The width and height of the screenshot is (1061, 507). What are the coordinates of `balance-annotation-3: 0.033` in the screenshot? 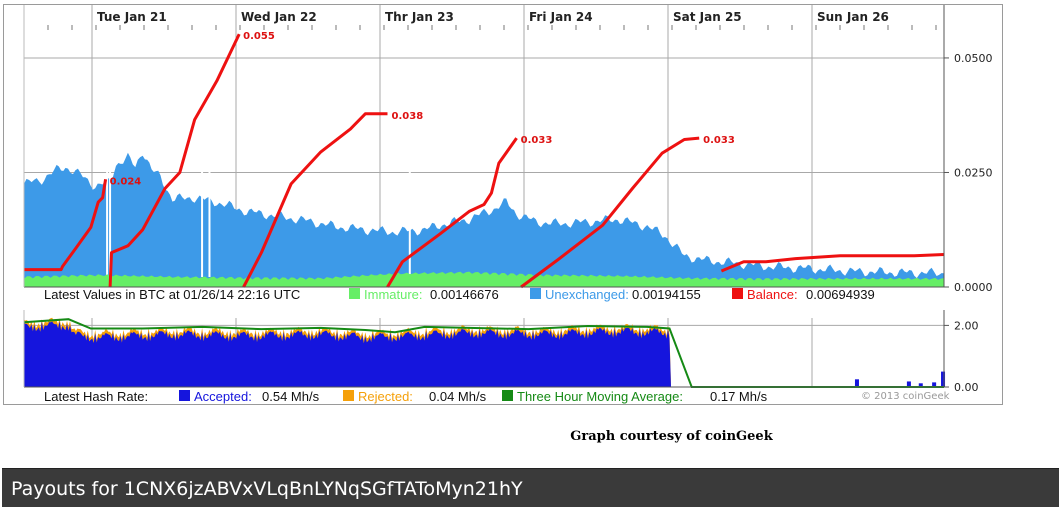 It's located at (537, 140).